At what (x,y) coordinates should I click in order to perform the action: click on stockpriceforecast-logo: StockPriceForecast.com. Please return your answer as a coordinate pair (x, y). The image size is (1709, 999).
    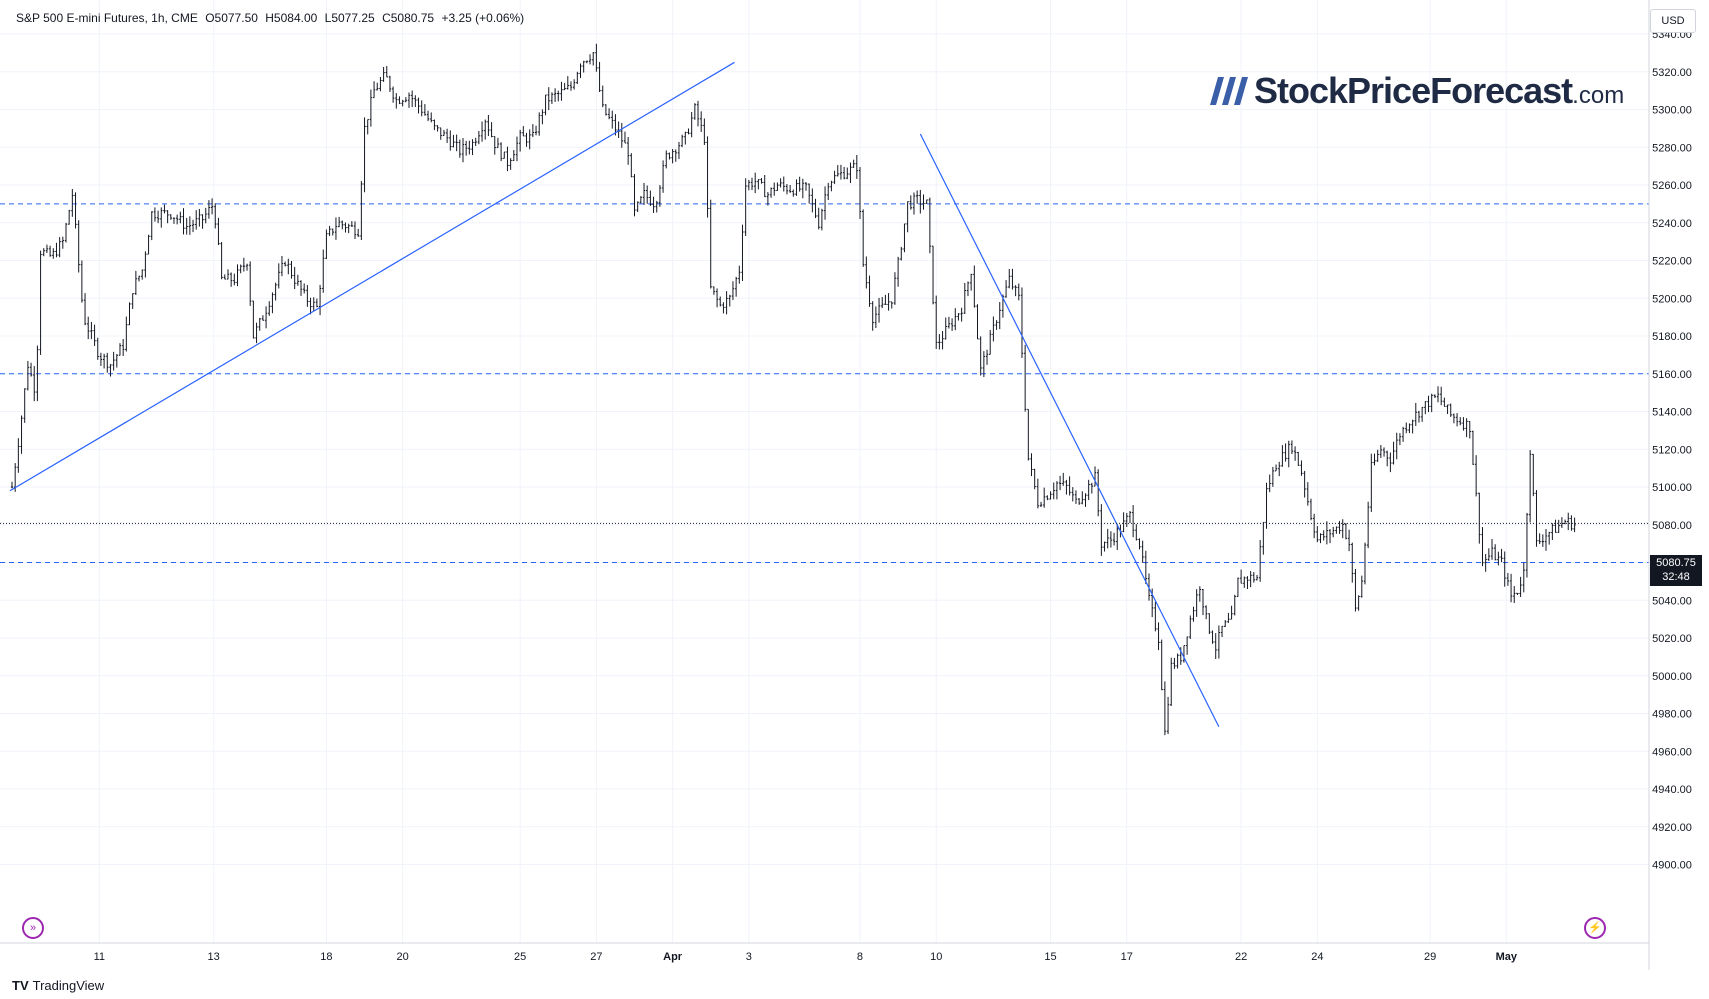
    Looking at the image, I should click on (1417, 92).